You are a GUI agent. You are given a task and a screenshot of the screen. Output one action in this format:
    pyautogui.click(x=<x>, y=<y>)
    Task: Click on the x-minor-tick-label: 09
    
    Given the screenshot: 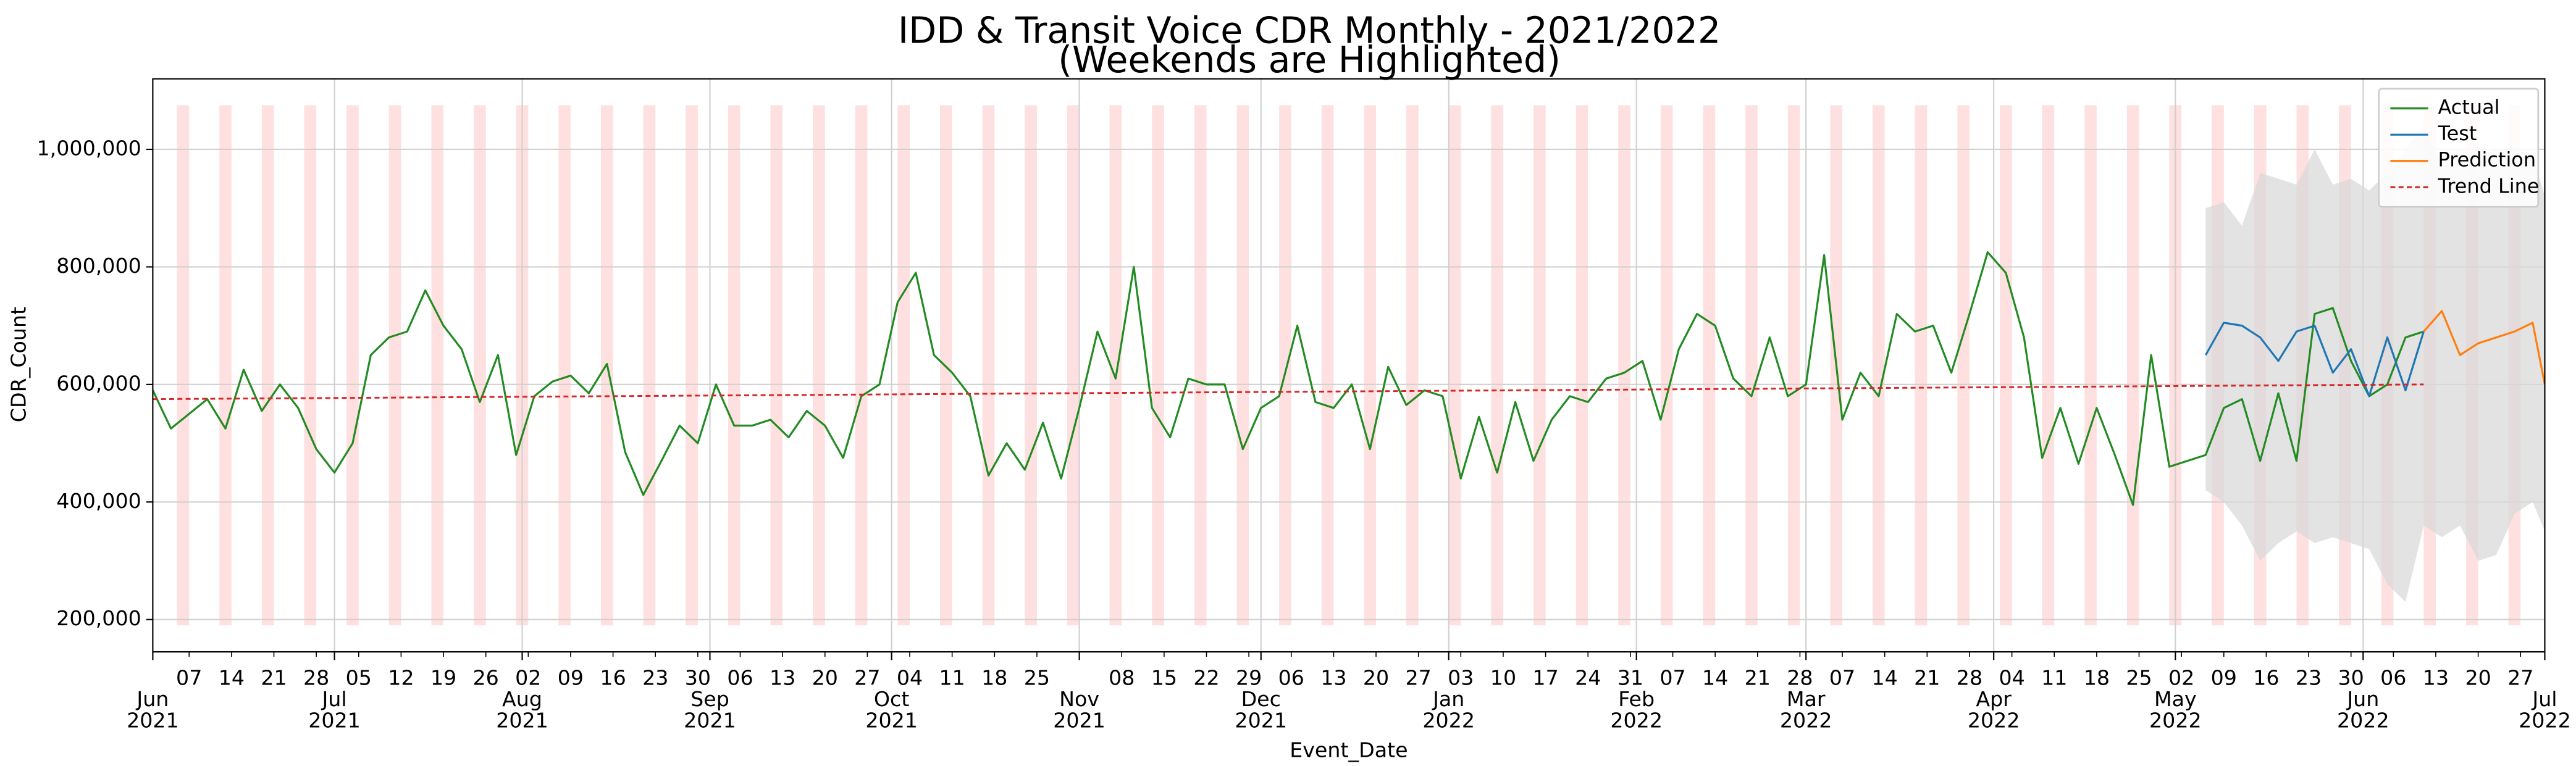 What is the action you would take?
    pyautogui.click(x=2224, y=677)
    